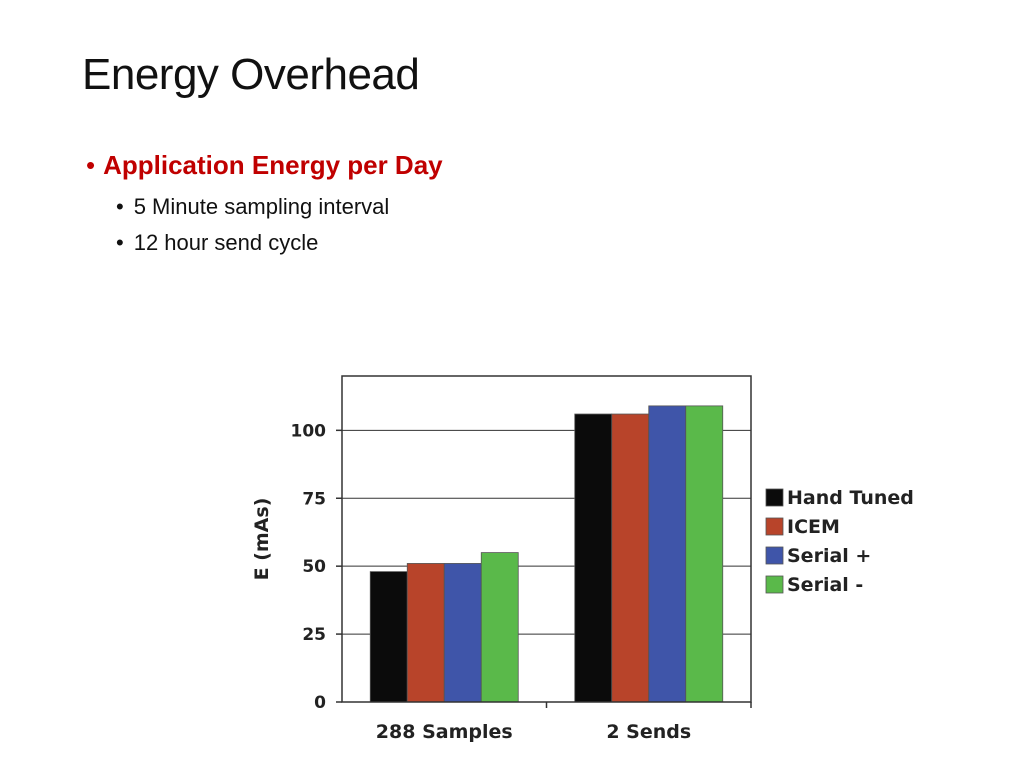 The width and height of the screenshot is (1024, 768). Describe the element at coordinates (262, 539) in the screenshot. I see `y-axis-label: E (mAs)` at that location.